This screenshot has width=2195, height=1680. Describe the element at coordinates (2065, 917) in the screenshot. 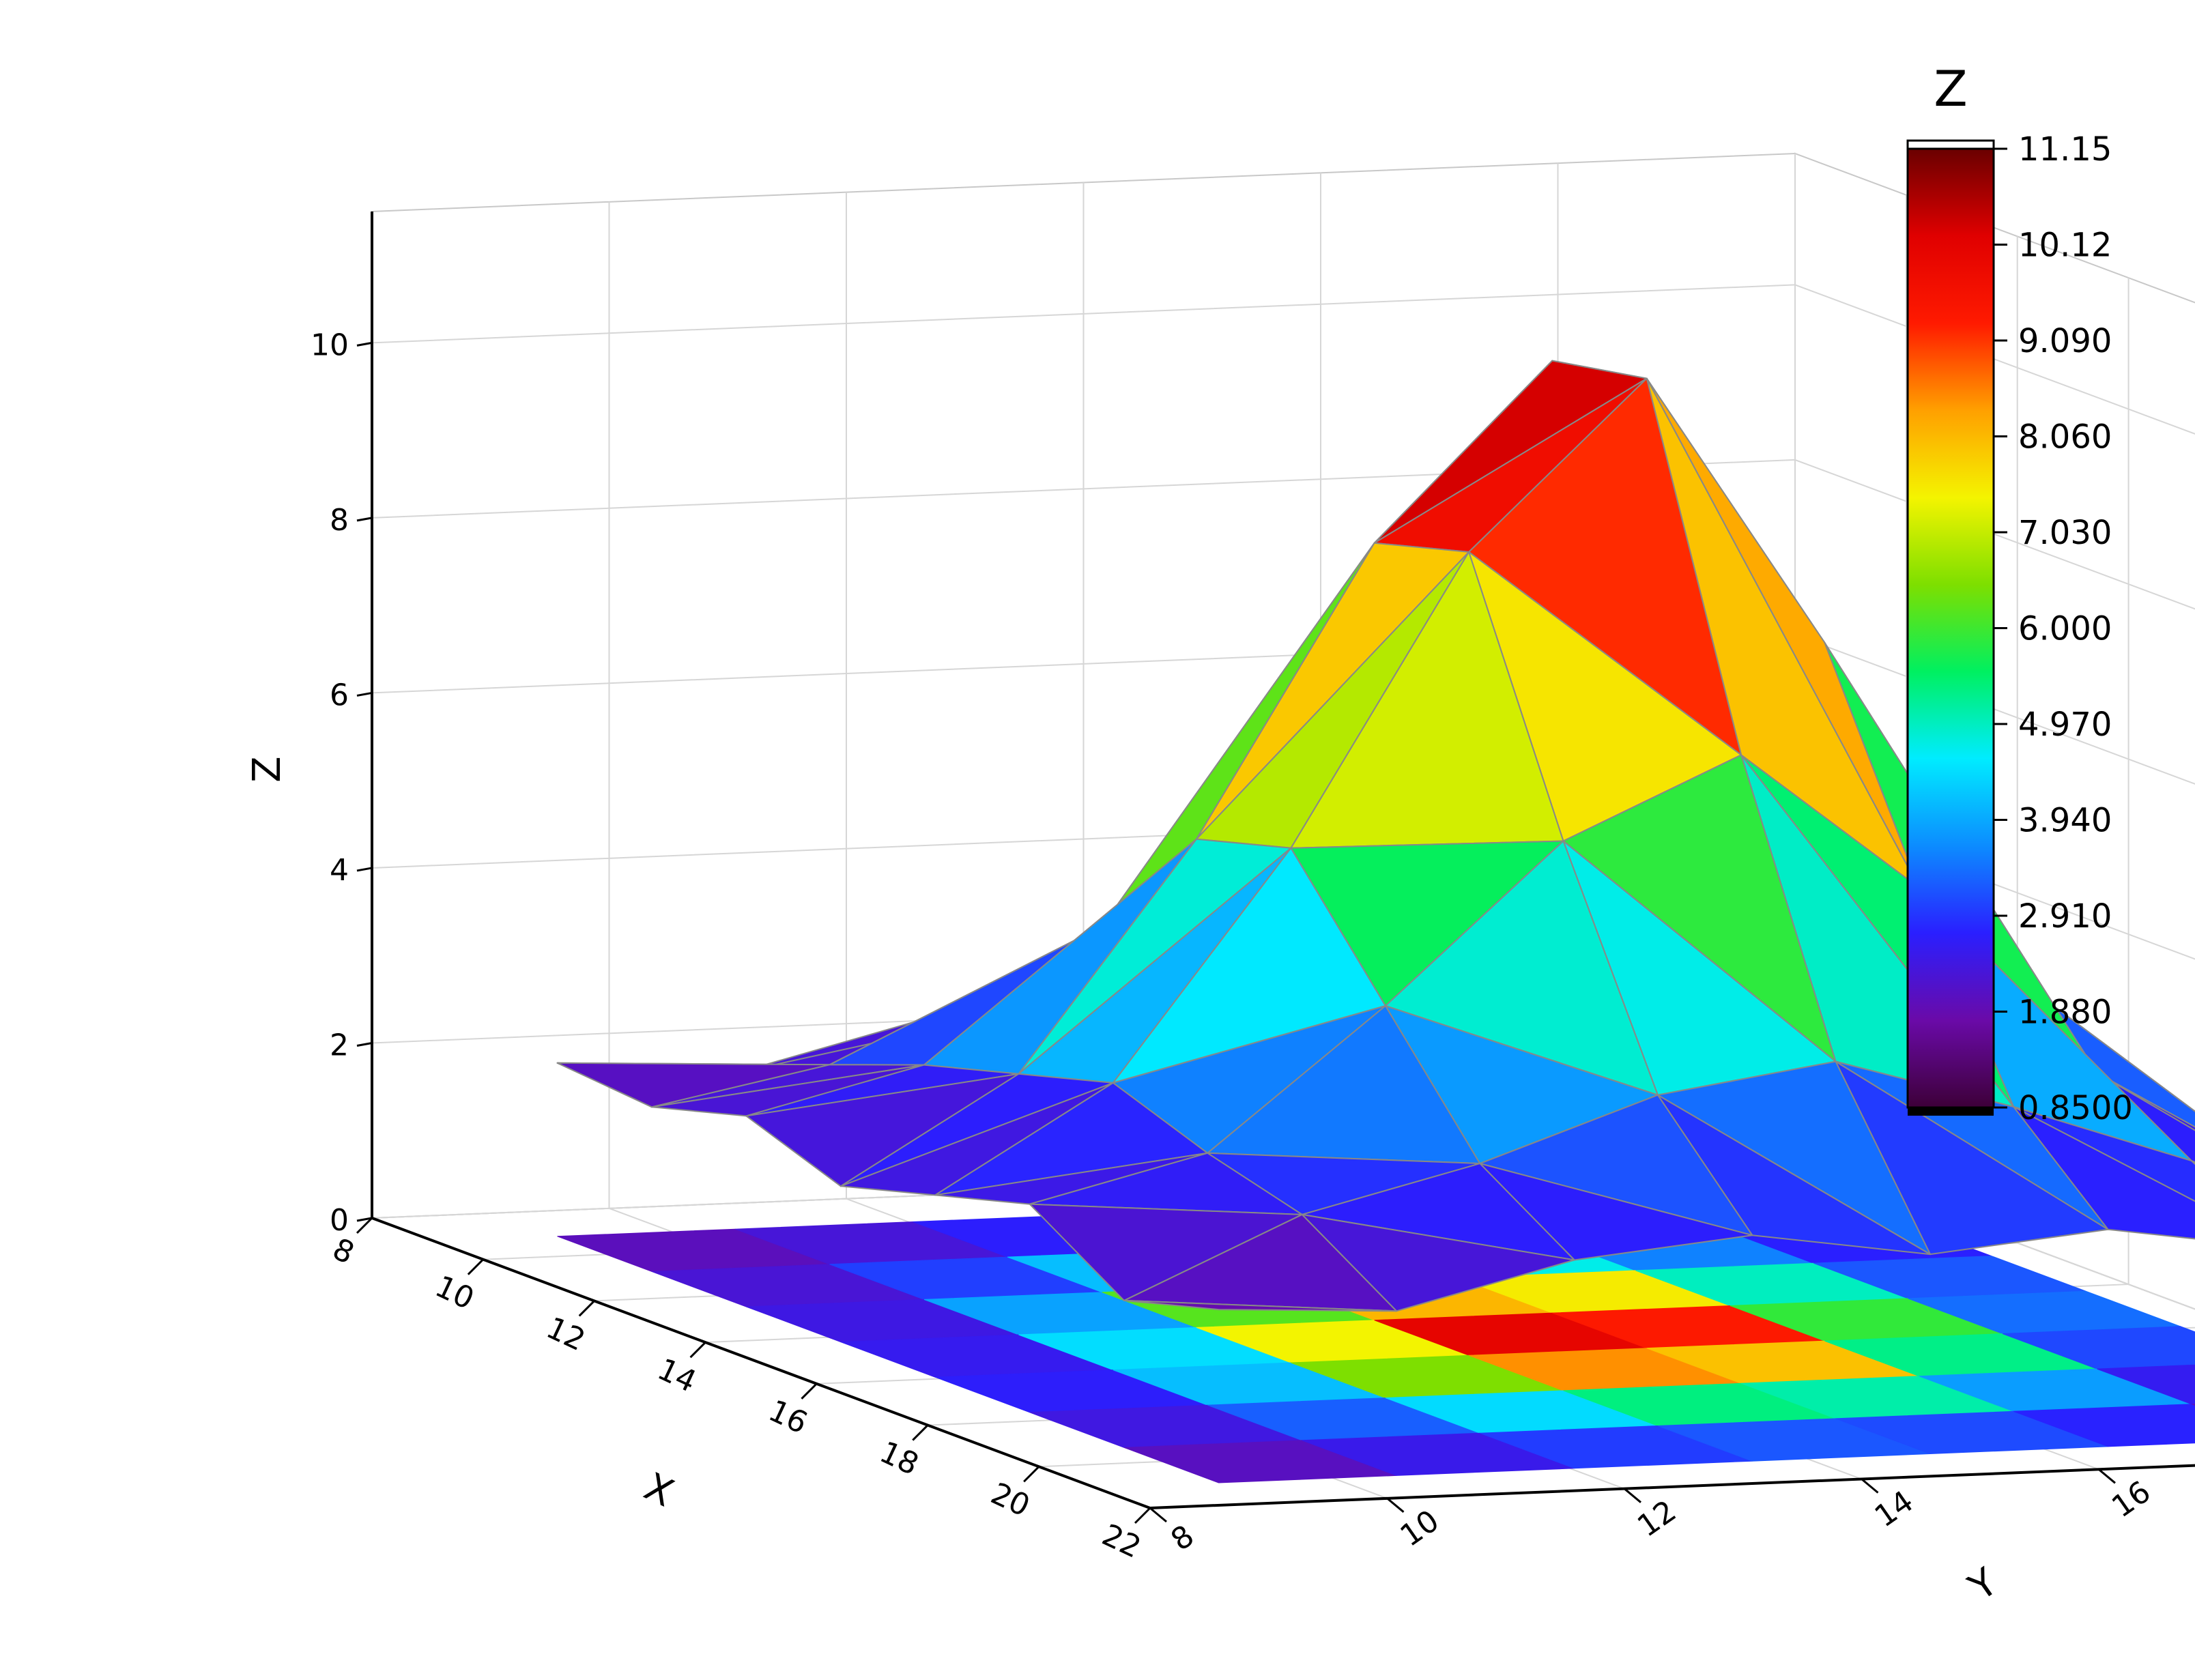

I see `colorbar-label: 2.910` at that location.